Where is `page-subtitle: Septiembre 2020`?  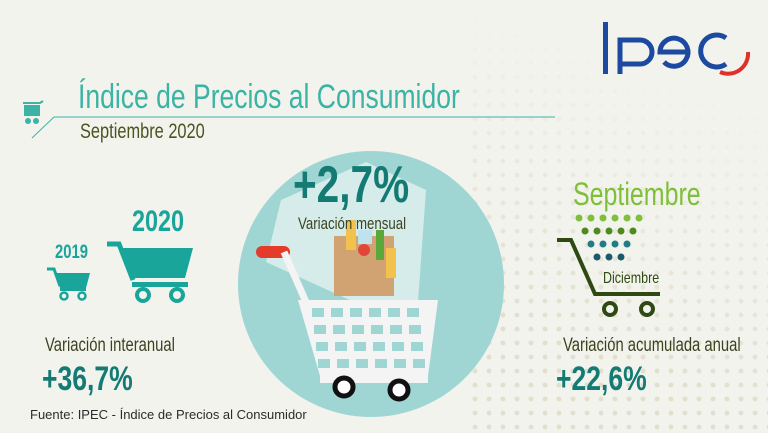
page-subtitle: Septiembre 2020 is located at coordinates (142, 131).